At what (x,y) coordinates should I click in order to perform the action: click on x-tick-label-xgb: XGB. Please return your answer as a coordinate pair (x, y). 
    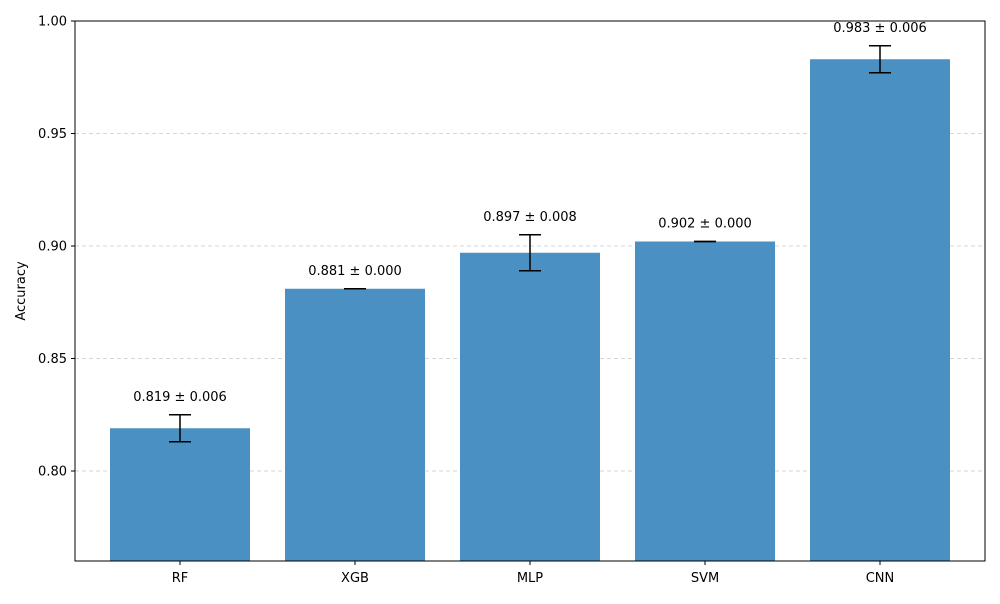
    Looking at the image, I should click on (355, 578).